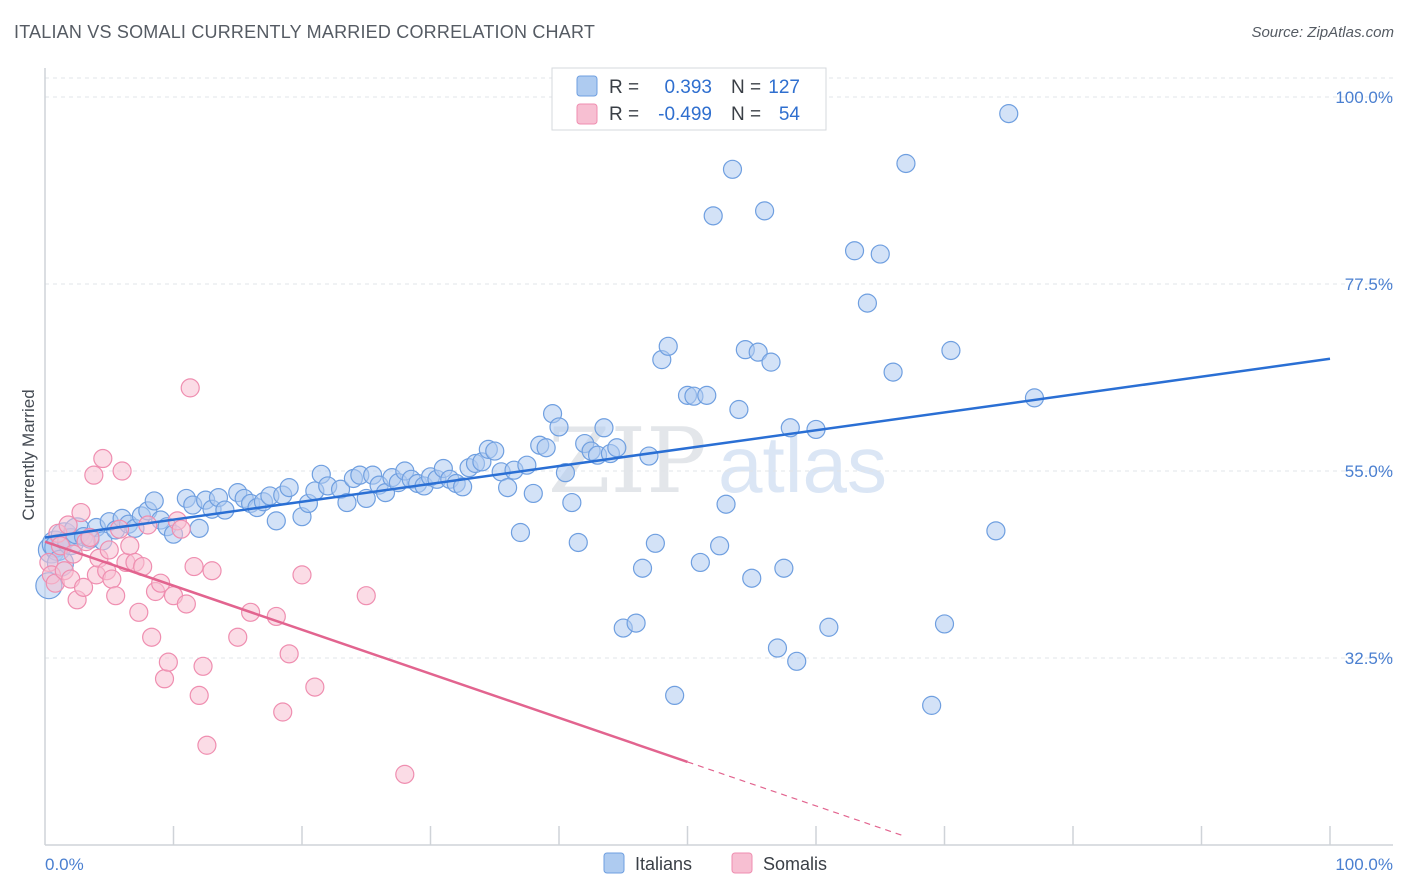  What do you see at coordinates (797, 799) in the screenshot?
I see `trend-line-somalis-extension` at bounding box center [797, 799].